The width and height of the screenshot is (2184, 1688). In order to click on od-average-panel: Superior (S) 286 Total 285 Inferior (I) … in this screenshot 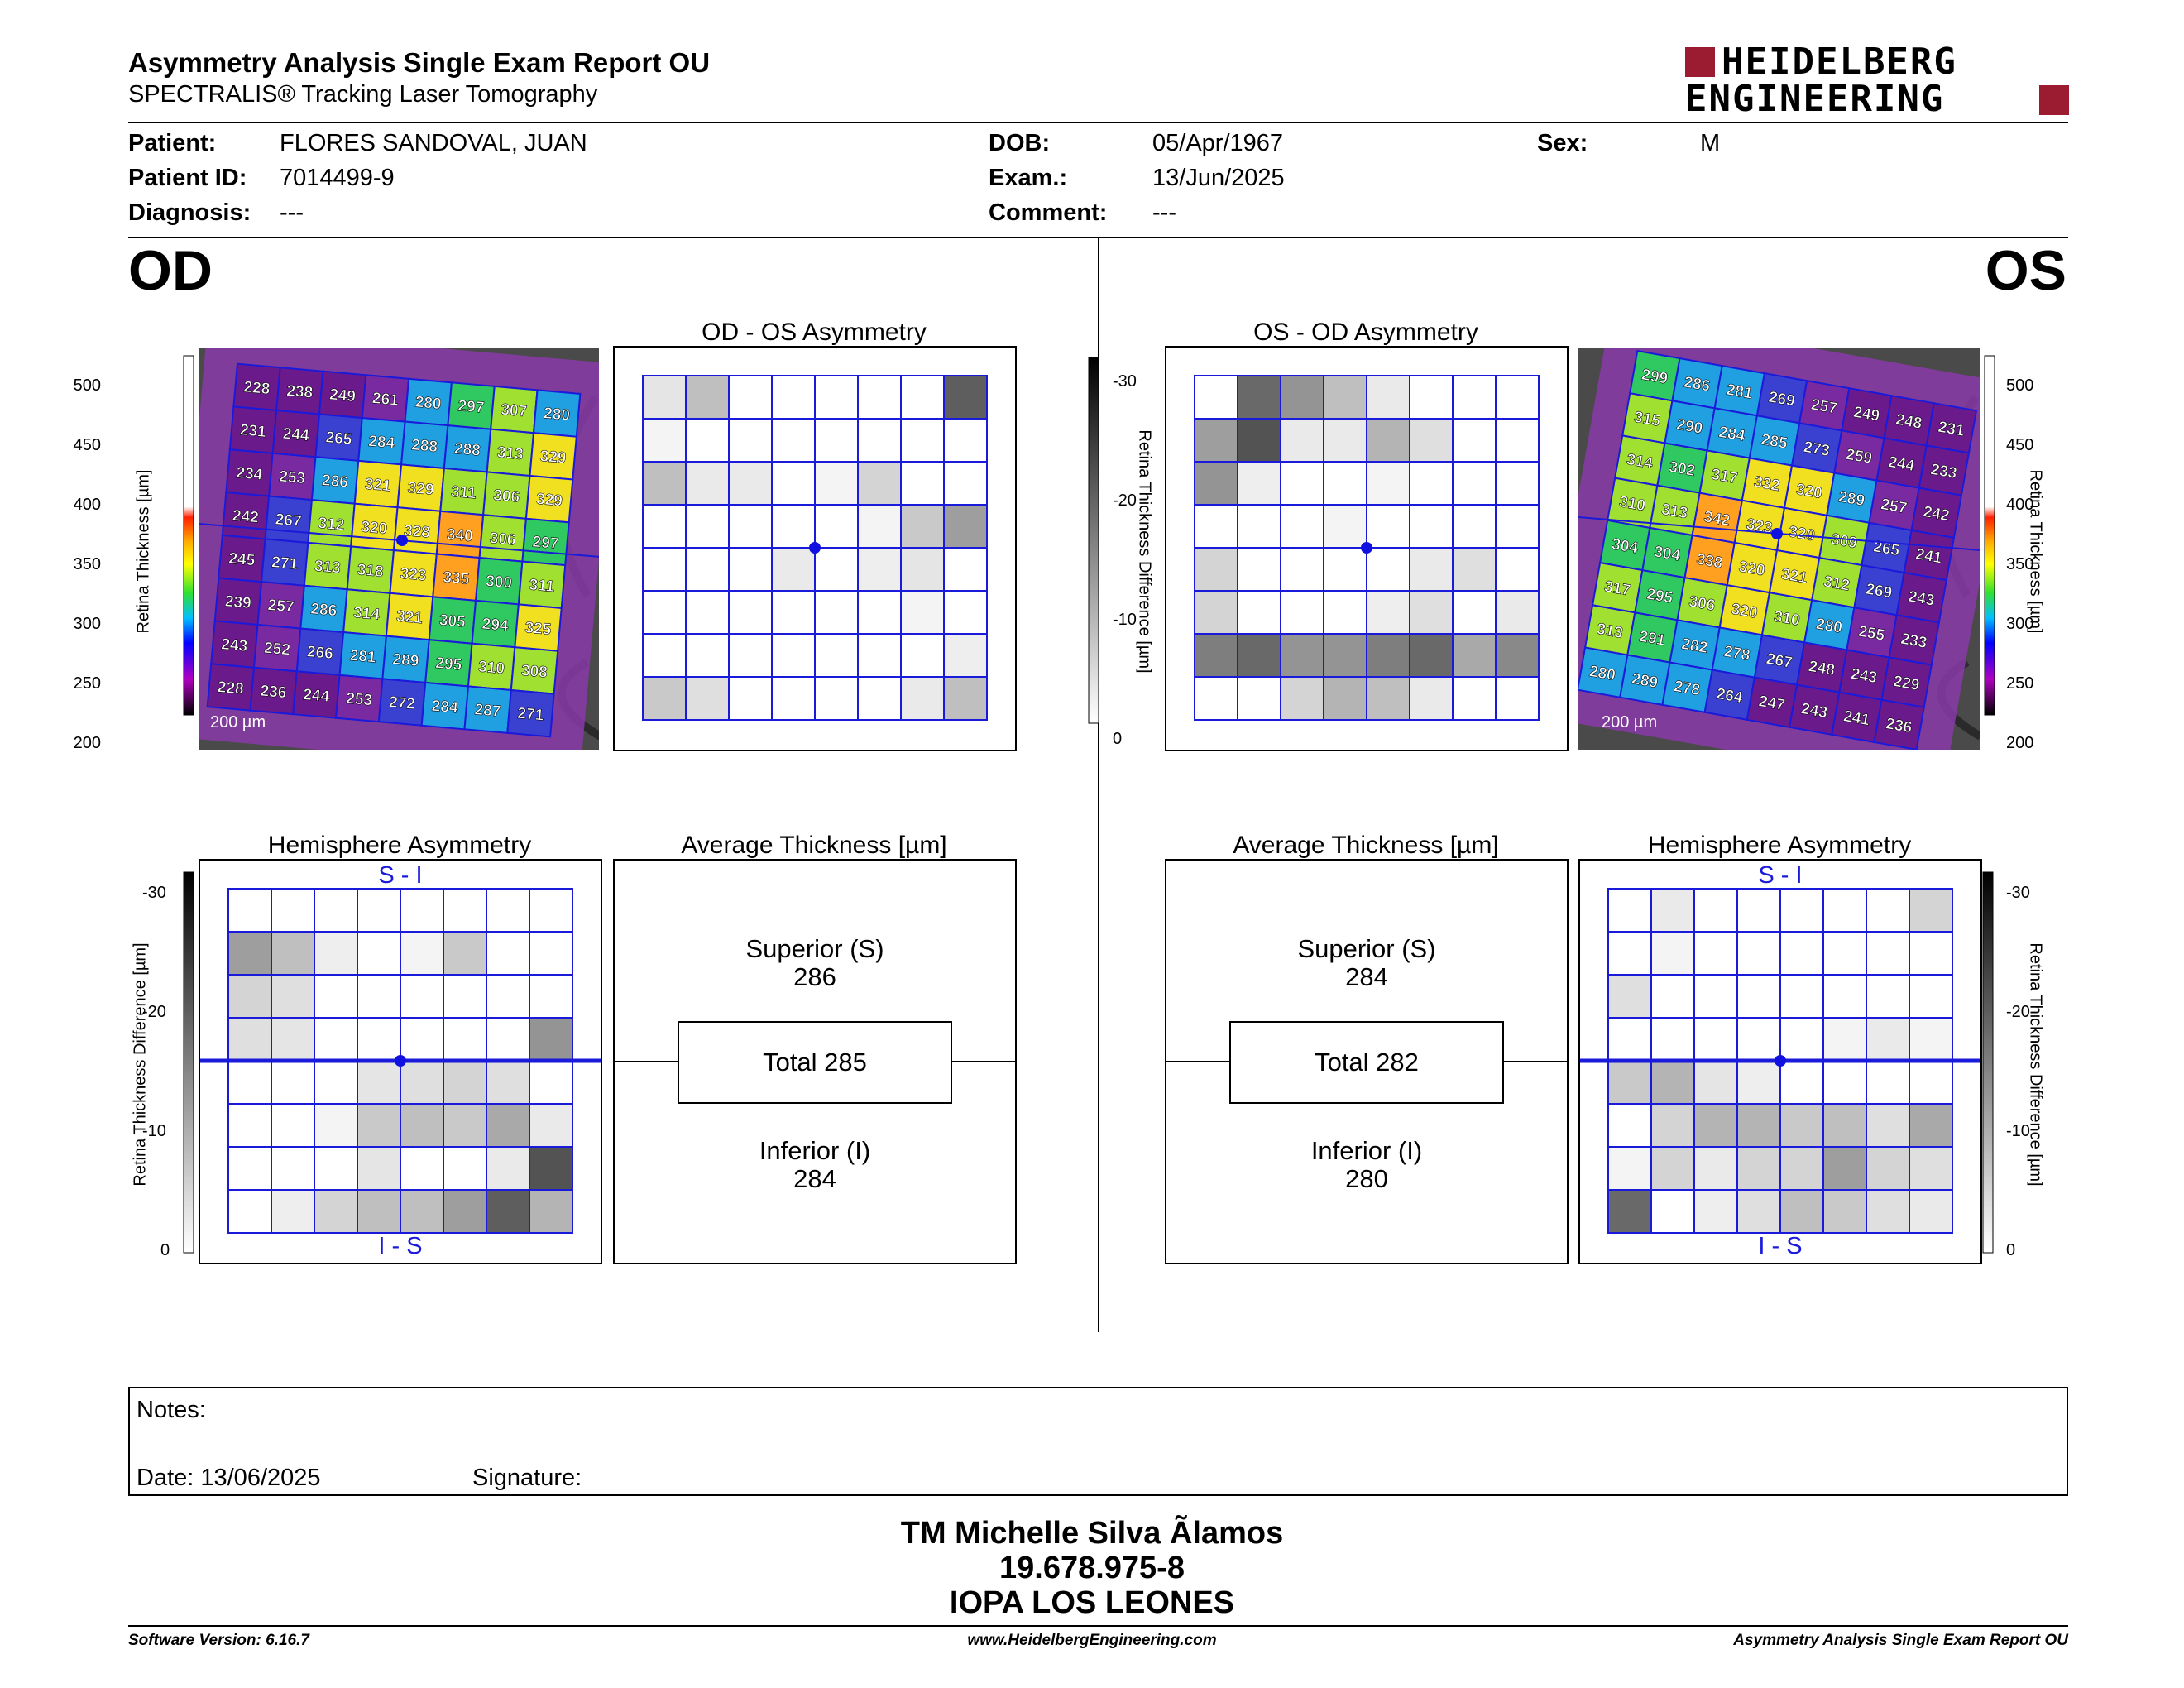, I will do `click(815, 1061)`.